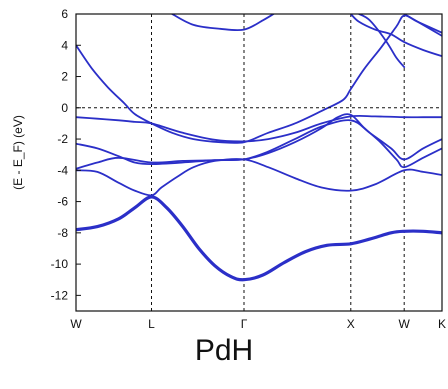  I want to click on x-tick-label-0: W, so click(76, 323).